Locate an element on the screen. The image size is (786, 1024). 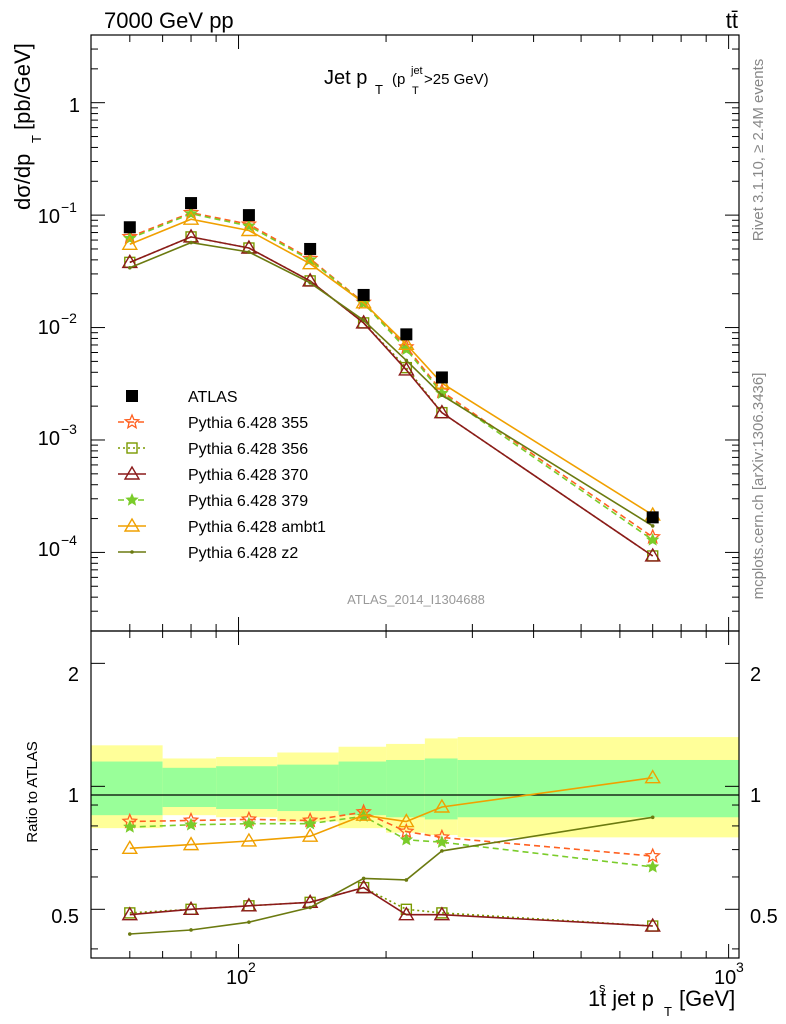
x-title-sub: T is located at coordinates (668, 1011).